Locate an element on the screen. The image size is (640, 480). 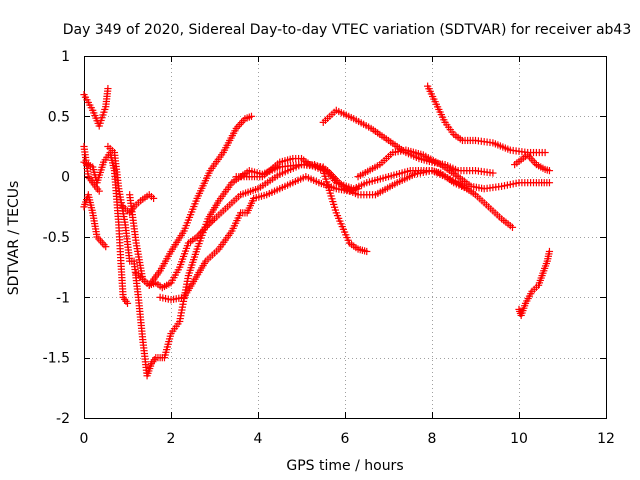
x-tick-label: 8 is located at coordinates (432, 439).